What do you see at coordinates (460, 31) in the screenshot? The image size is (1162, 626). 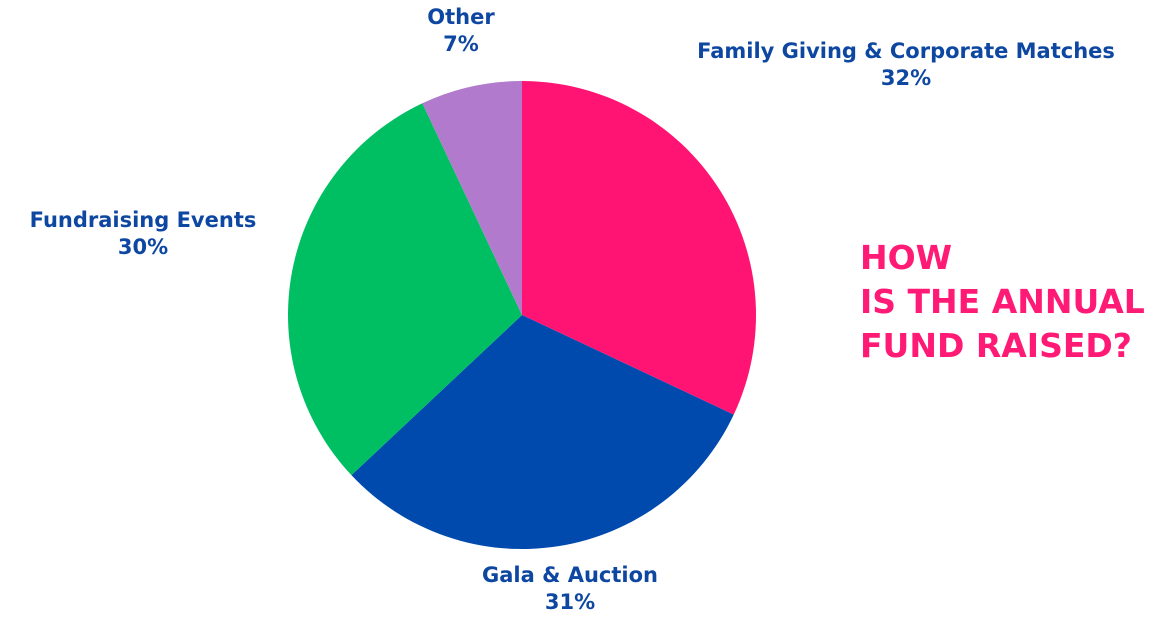 I see `slice-label-other: Other 7%` at bounding box center [460, 31].